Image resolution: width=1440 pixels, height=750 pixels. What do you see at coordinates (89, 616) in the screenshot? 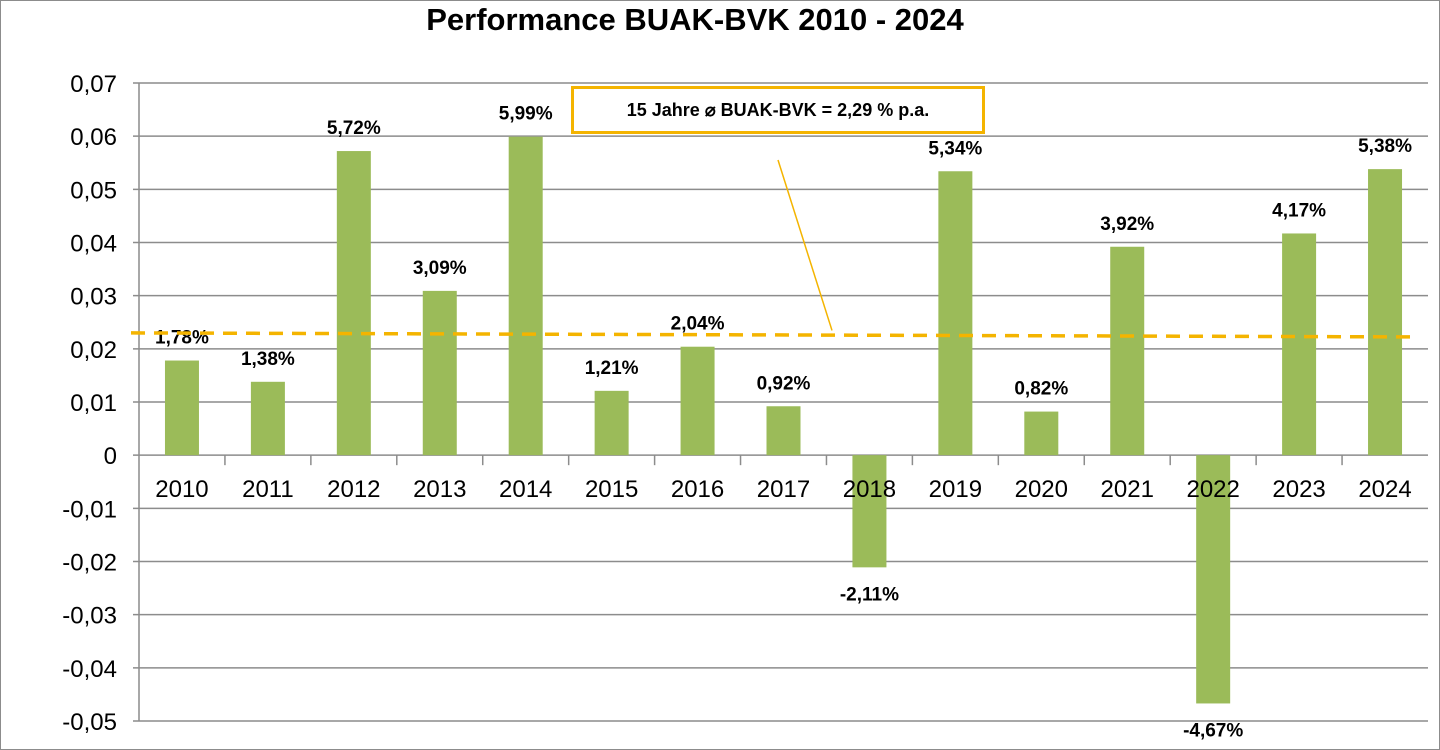
I see `y-tick-label: -0,03` at bounding box center [89, 616].